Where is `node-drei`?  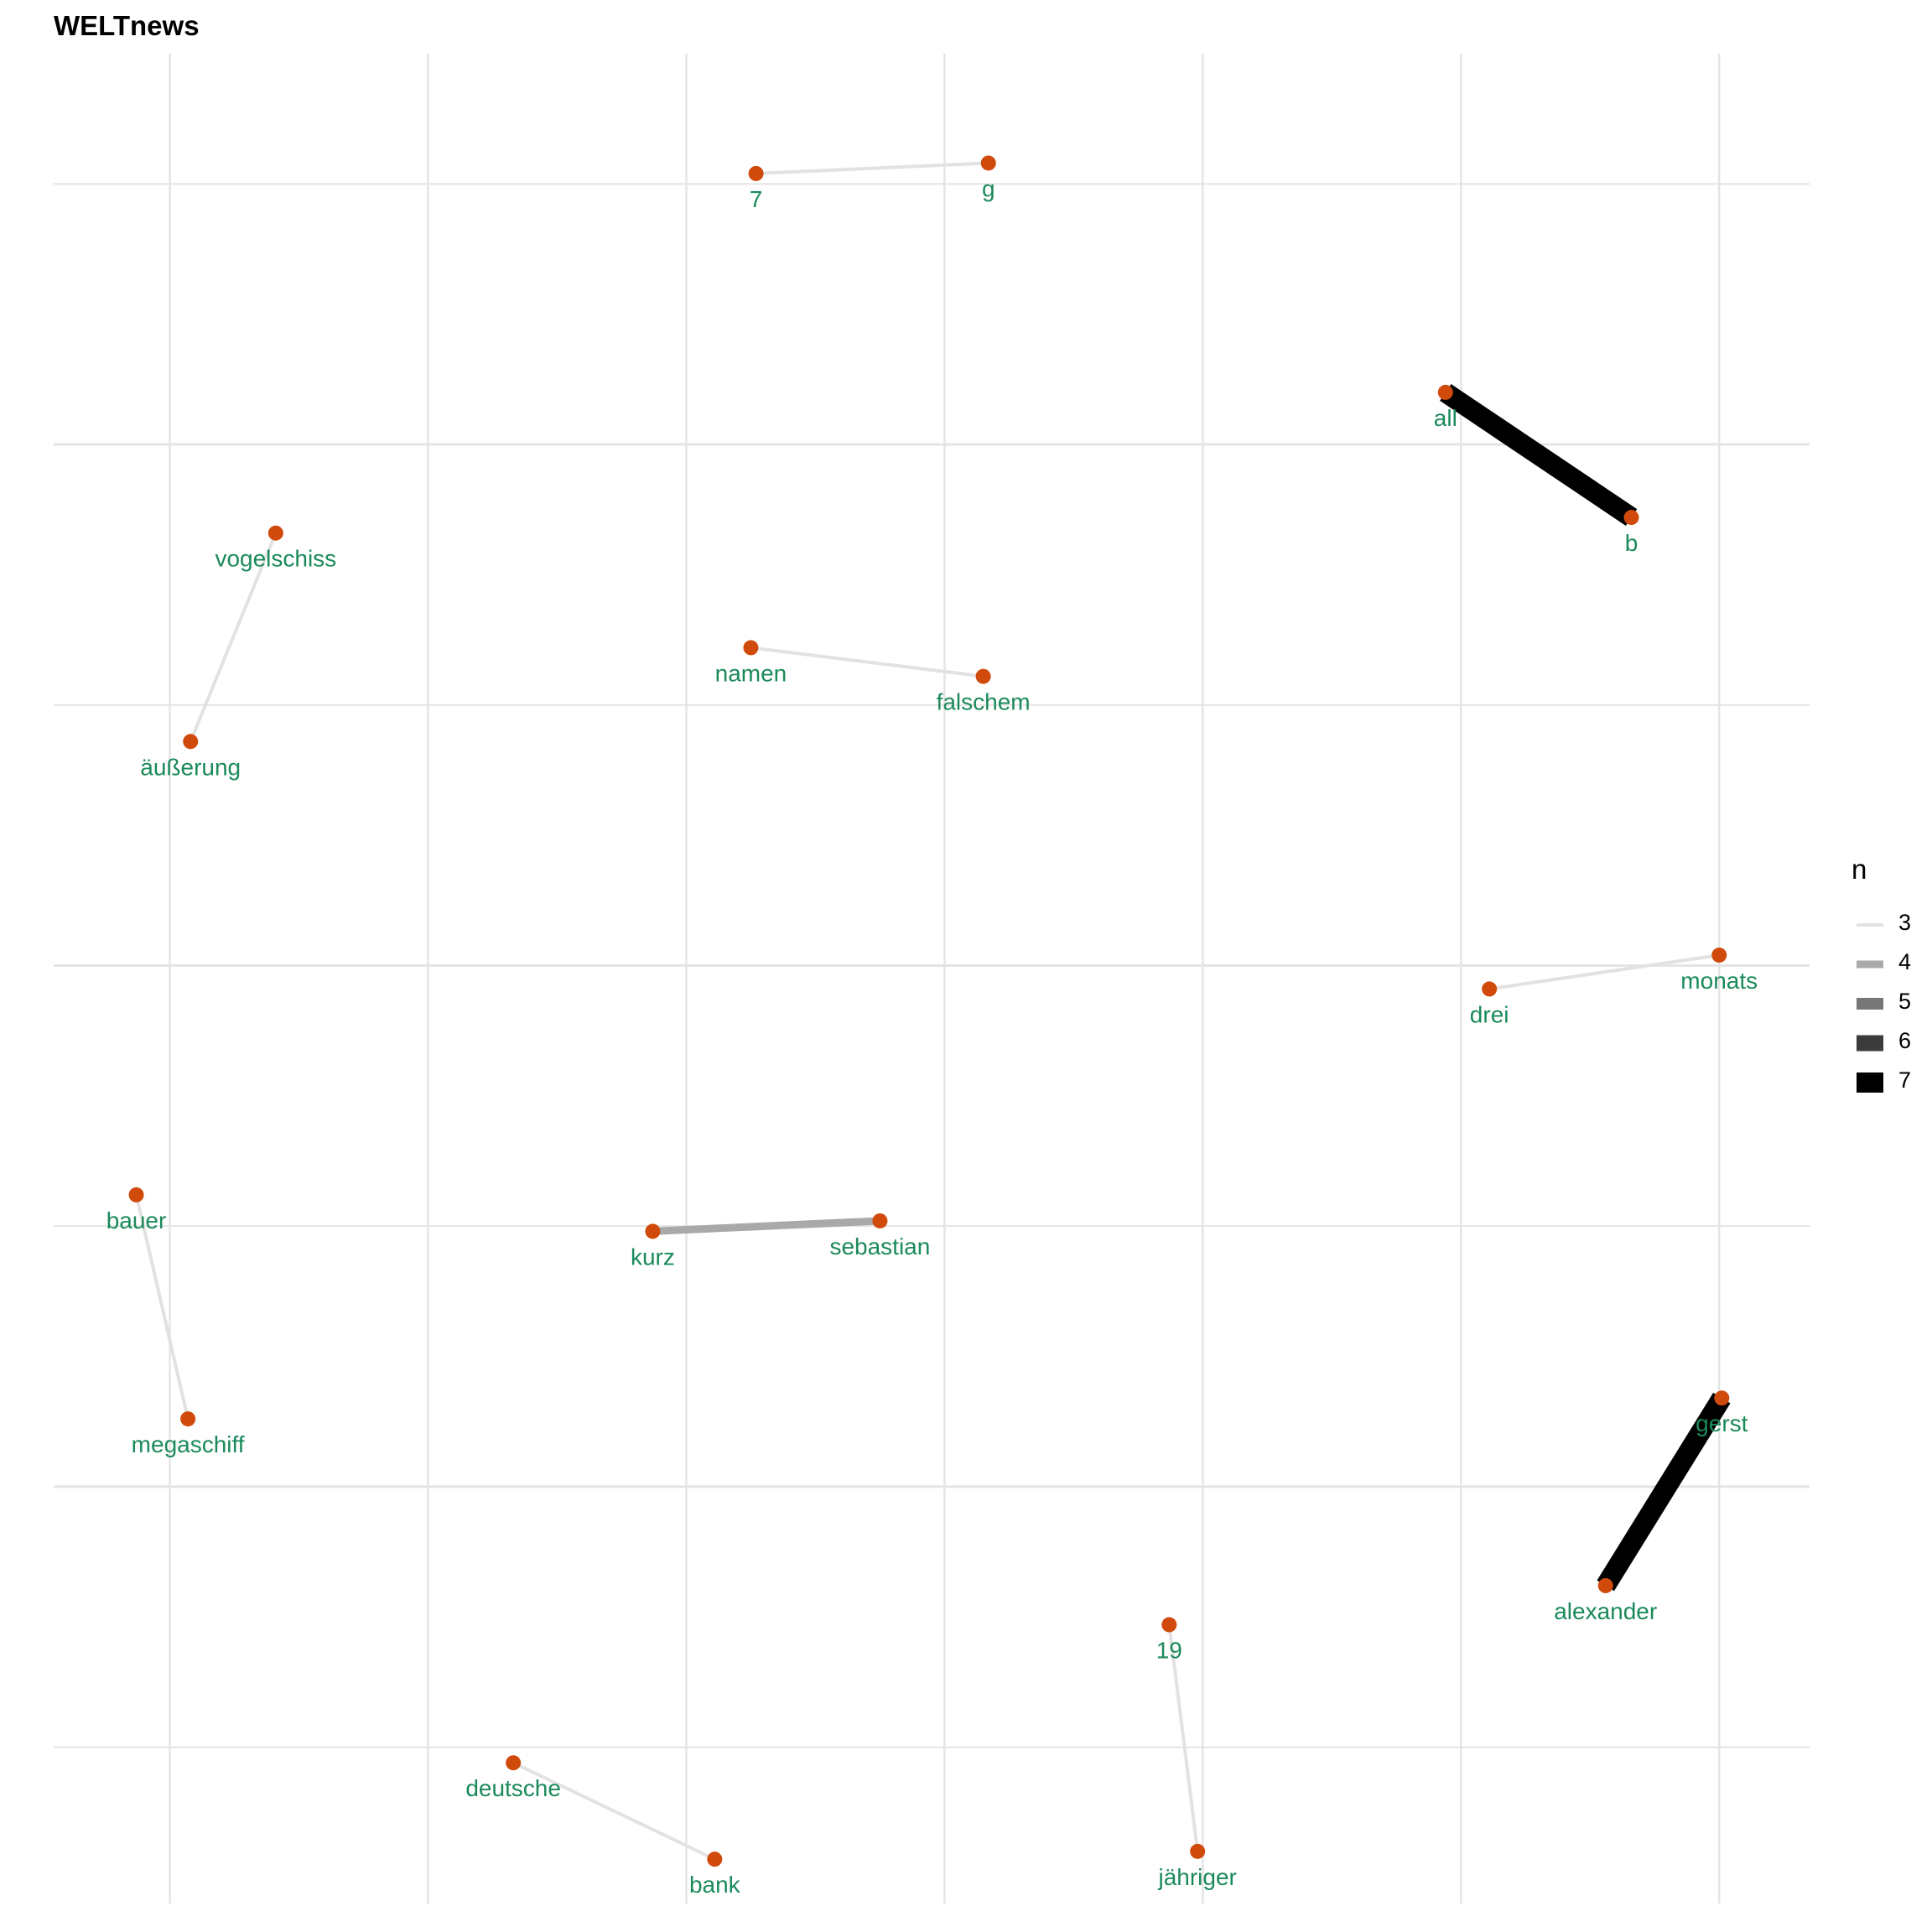 node-drei is located at coordinates (1490, 989).